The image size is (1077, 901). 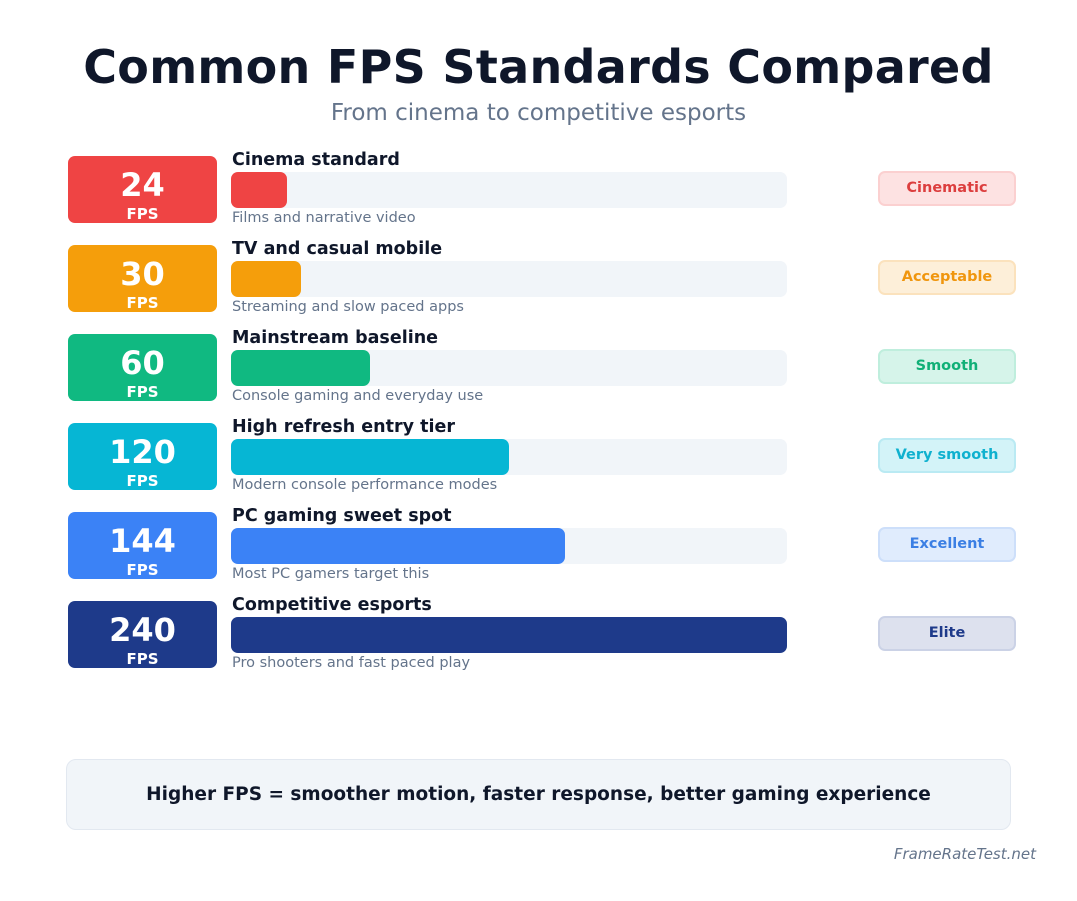 I want to click on row-label: Competitive esports, so click(x=332, y=605).